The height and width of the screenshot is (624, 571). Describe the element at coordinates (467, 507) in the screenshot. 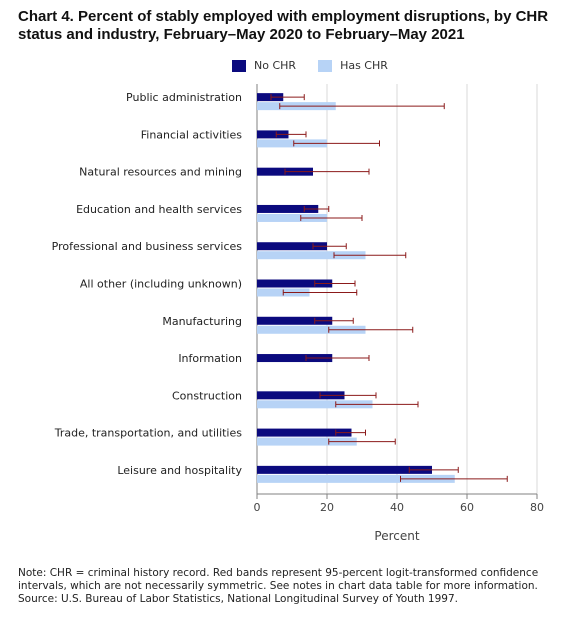

I see `x-tick-label: 60` at that location.